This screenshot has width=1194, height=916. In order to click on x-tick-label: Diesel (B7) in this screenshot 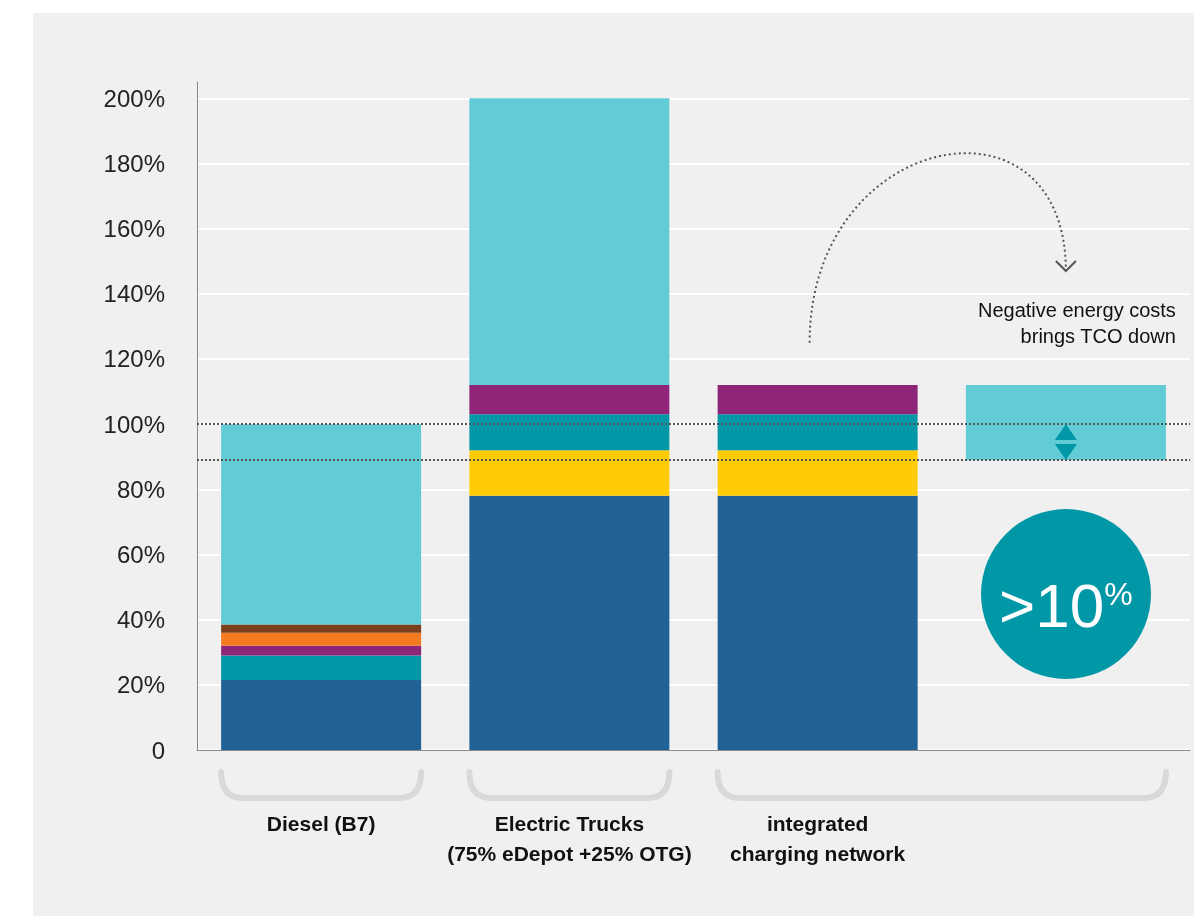, I will do `click(321, 823)`.